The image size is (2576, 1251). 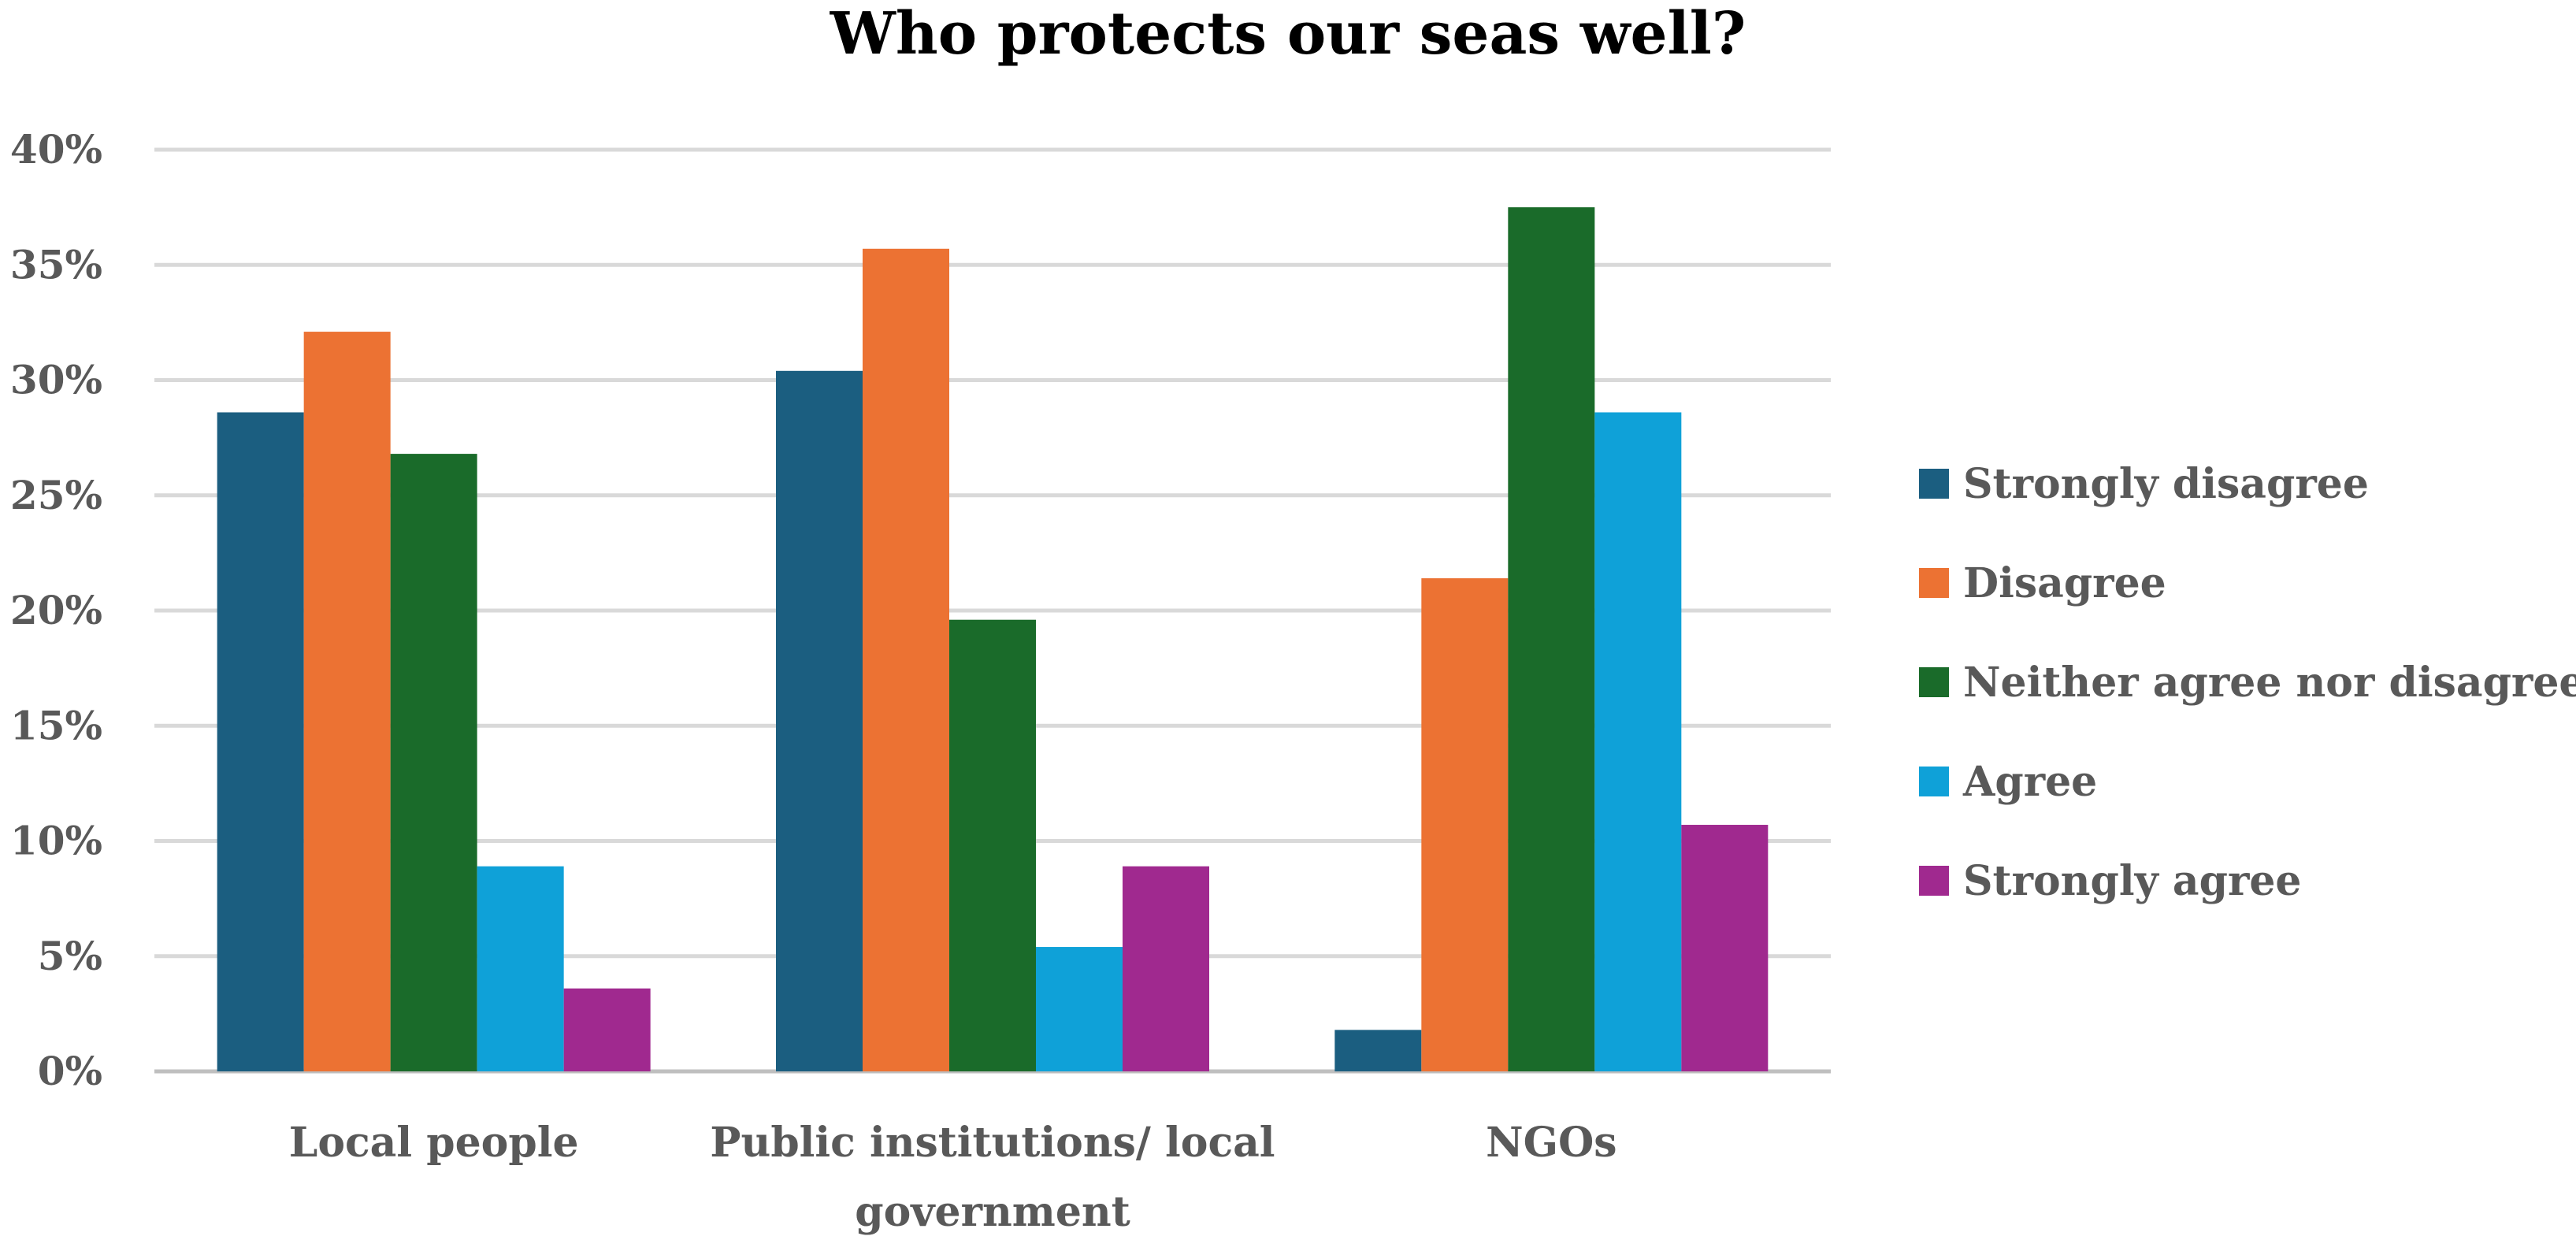 What do you see at coordinates (2029, 782) in the screenshot?
I see `legend-label: Agree` at bounding box center [2029, 782].